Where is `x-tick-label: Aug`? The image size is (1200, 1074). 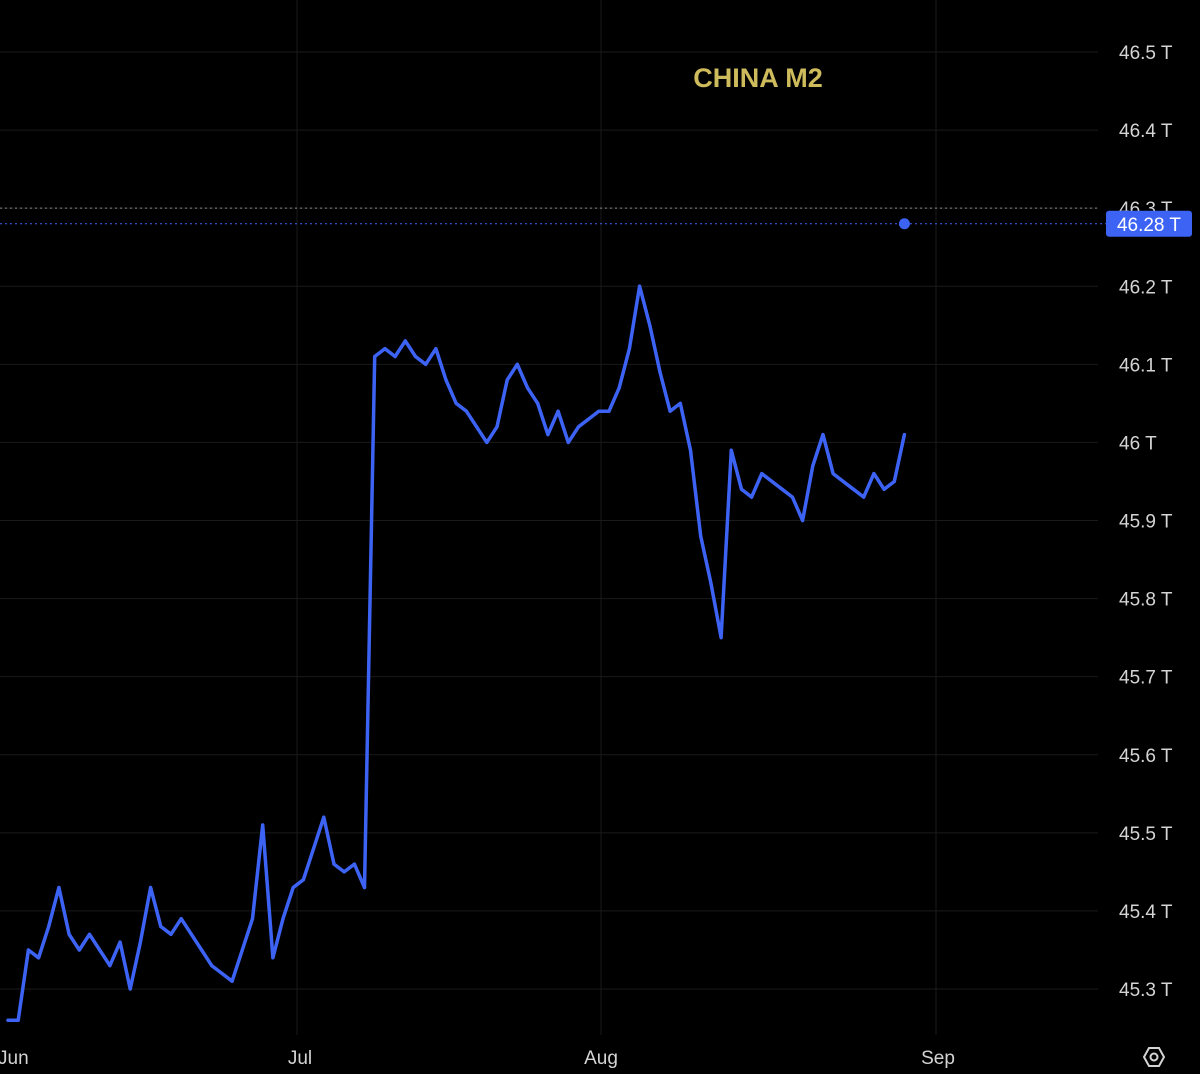 x-tick-label: Aug is located at coordinates (601, 1058).